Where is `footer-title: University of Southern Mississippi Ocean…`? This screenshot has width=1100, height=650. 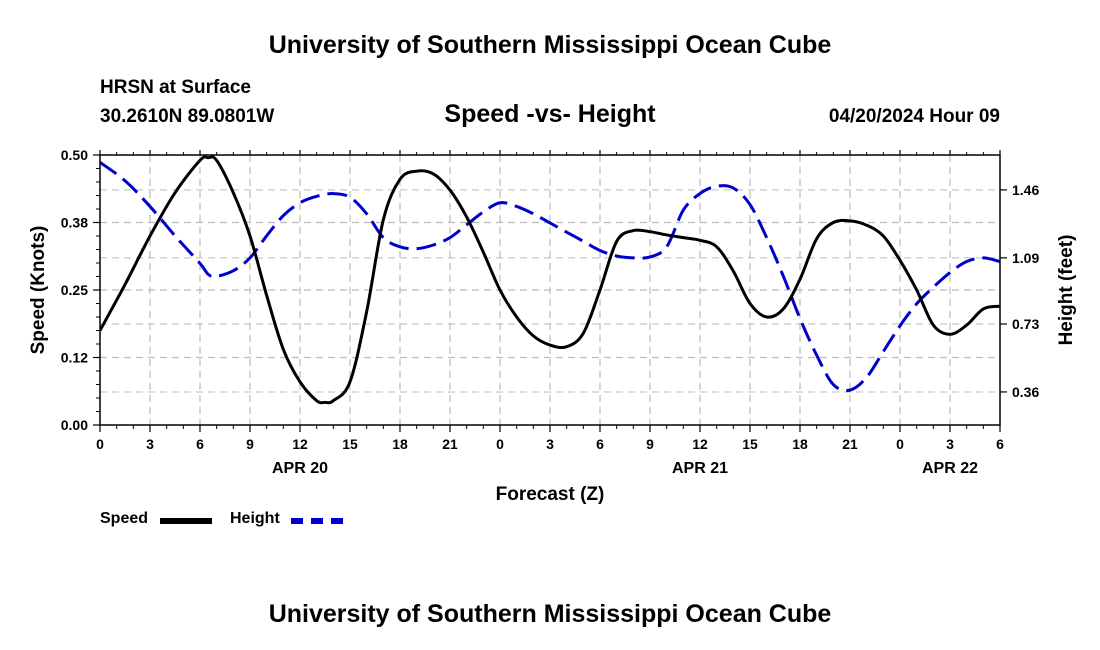
footer-title: University of Southern Mississippi Ocean… is located at coordinates (550, 614).